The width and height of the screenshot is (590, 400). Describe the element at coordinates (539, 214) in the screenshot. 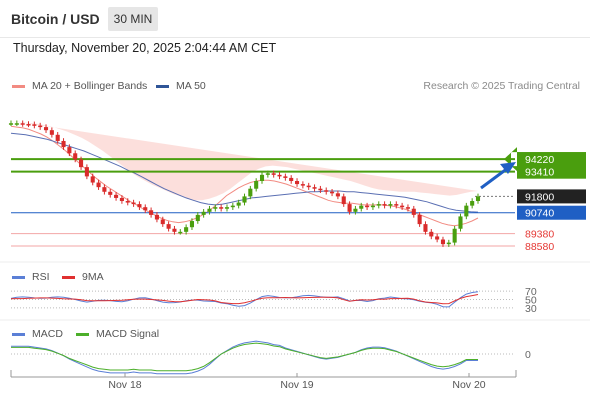

I see `level-label-90740: 90740` at that location.